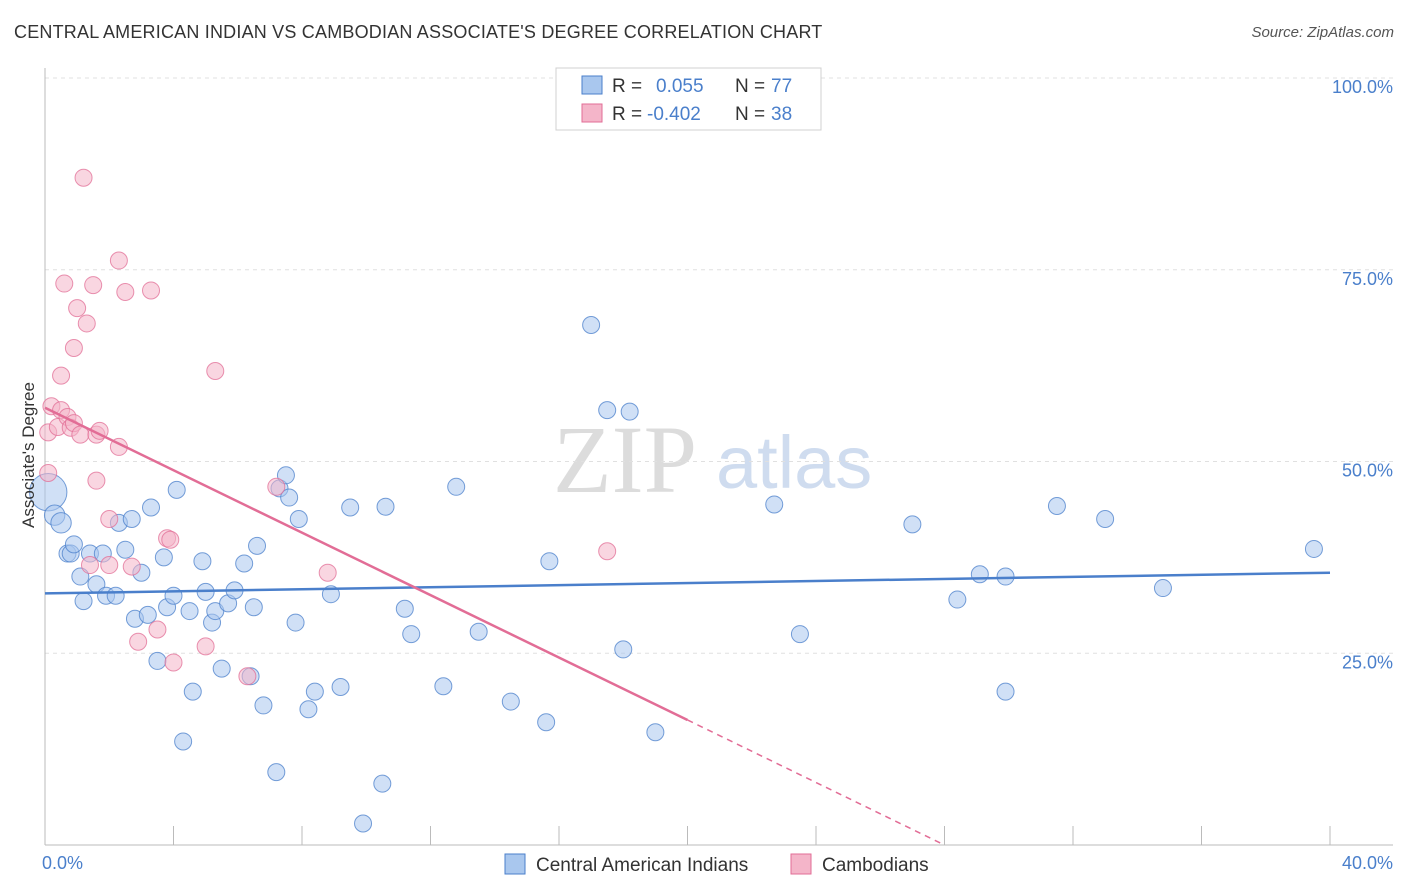 The image size is (1406, 892). I want to click on series-legend: Central American Indians Cambodians, so click(716, 864).